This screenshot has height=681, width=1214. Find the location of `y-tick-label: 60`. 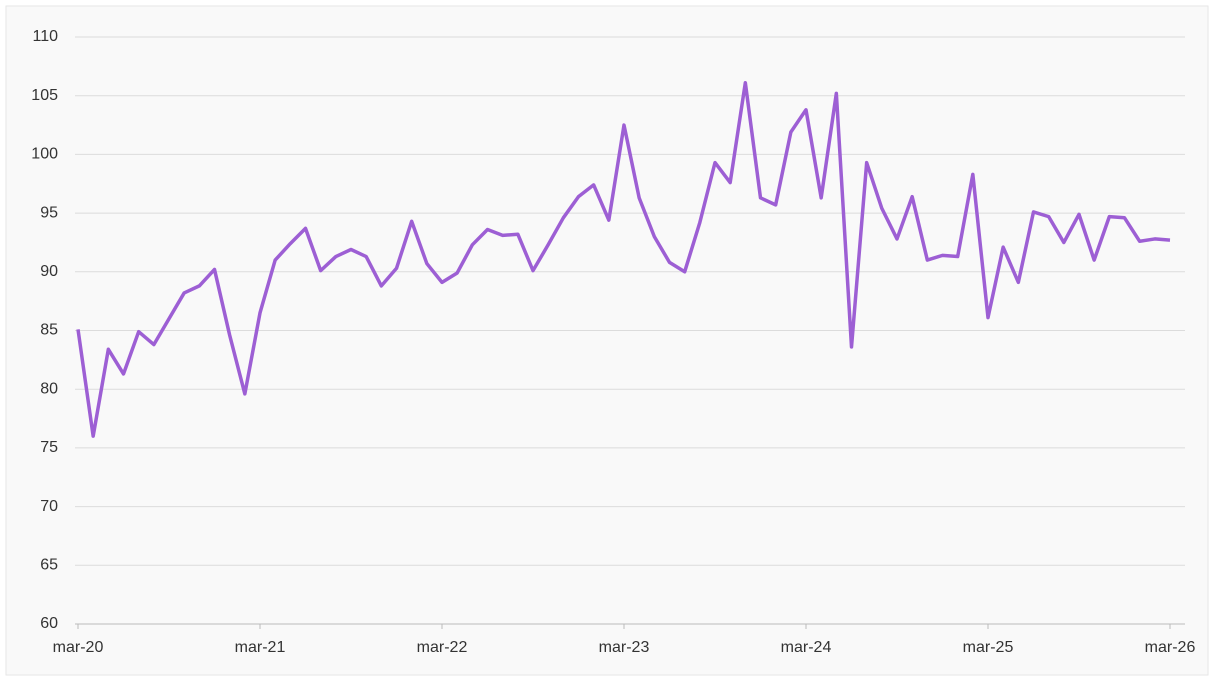

y-tick-label: 60 is located at coordinates (49, 623).